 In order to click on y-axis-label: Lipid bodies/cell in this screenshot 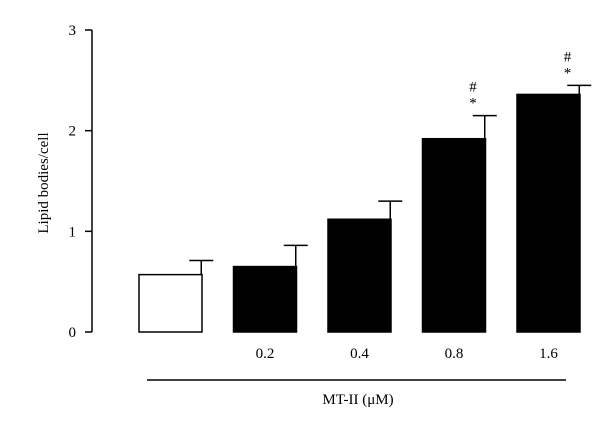, I will do `click(44, 182)`.